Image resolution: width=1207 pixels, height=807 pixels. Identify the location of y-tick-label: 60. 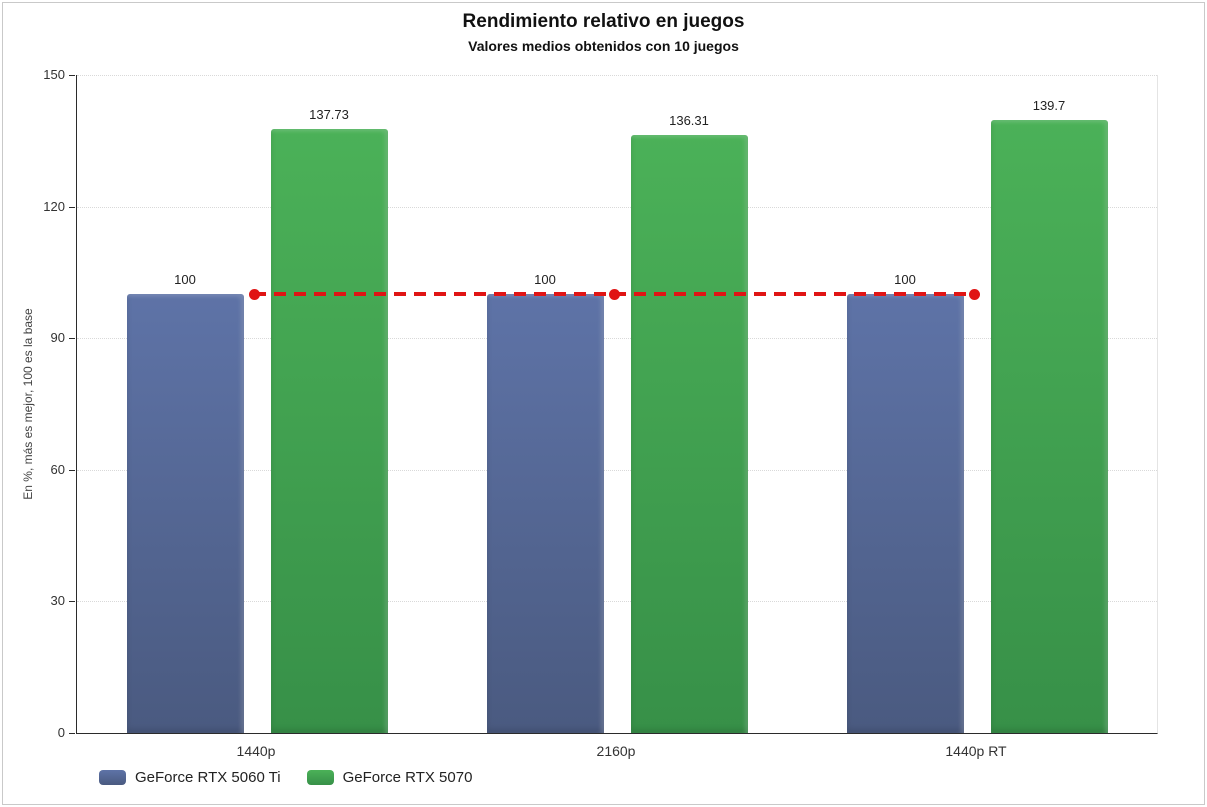
(57, 469).